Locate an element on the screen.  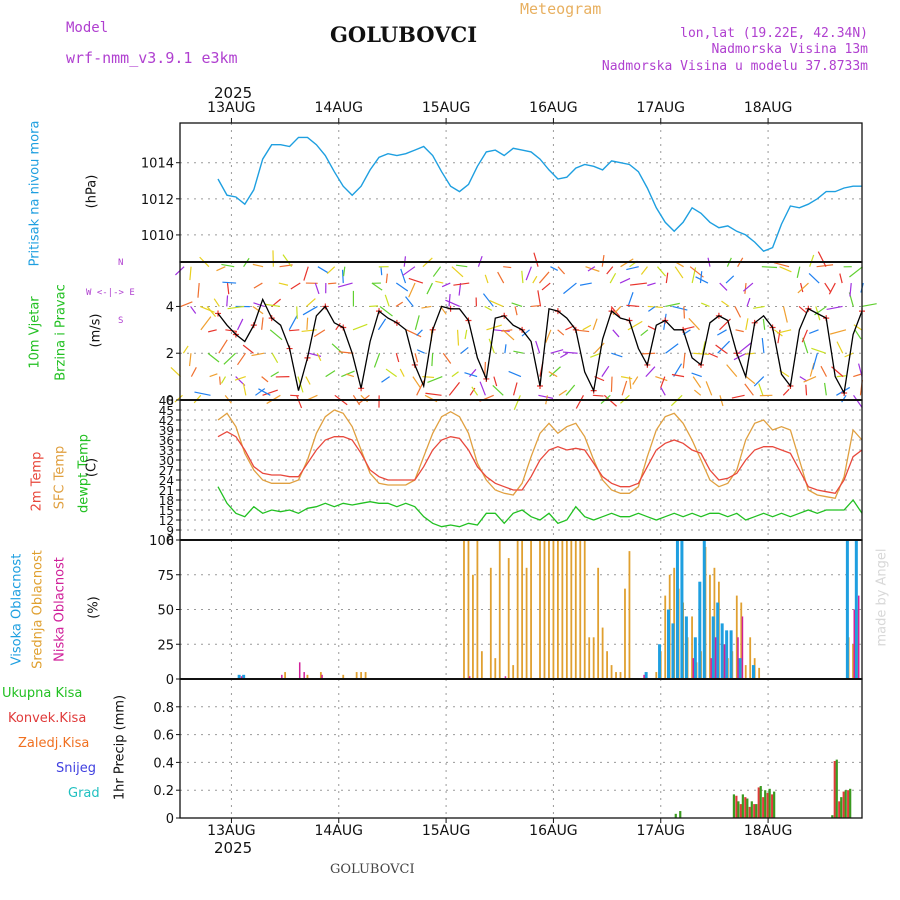
y-tick-label: 45 is located at coordinates (166, 411).